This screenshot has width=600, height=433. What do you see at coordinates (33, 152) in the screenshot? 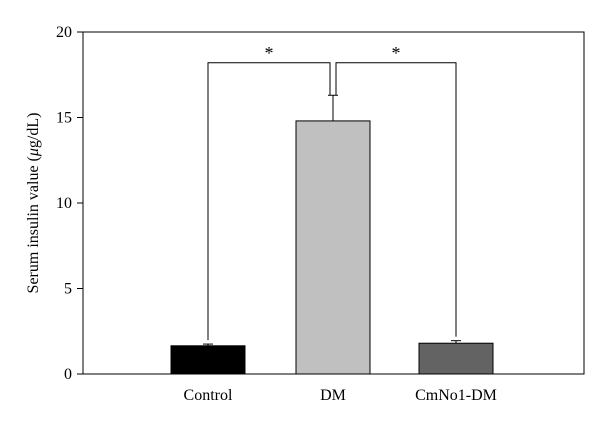
I see `y-axis-title-mu: μ` at bounding box center [33, 152].